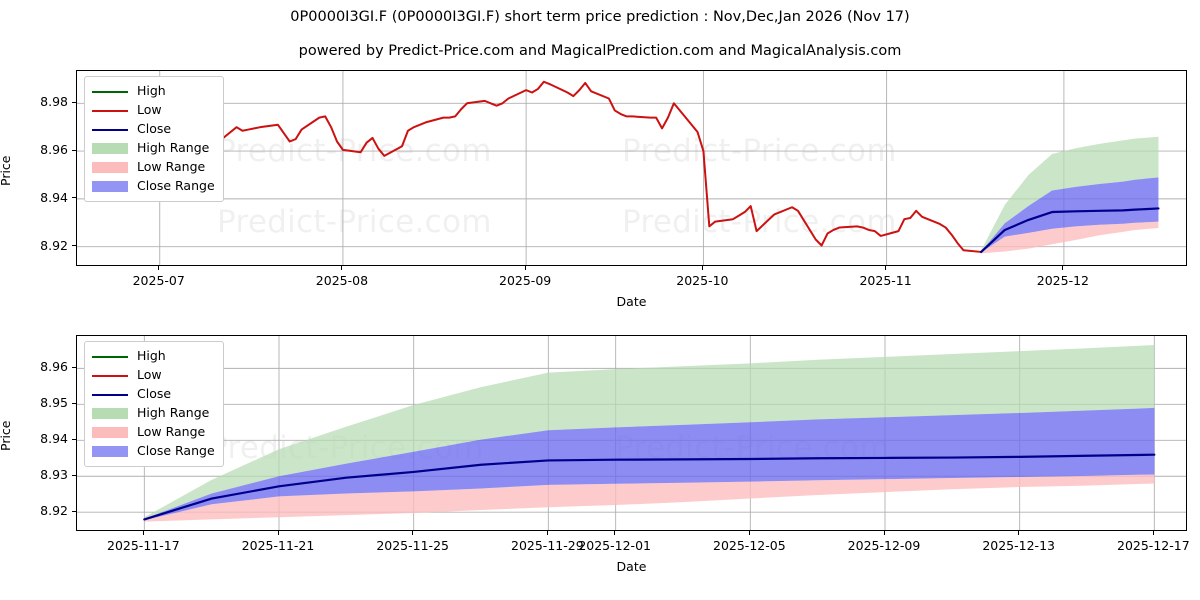 This screenshot has height=600, width=1200. I want to click on x-tick-label: 2025-09, so click(525, 280).